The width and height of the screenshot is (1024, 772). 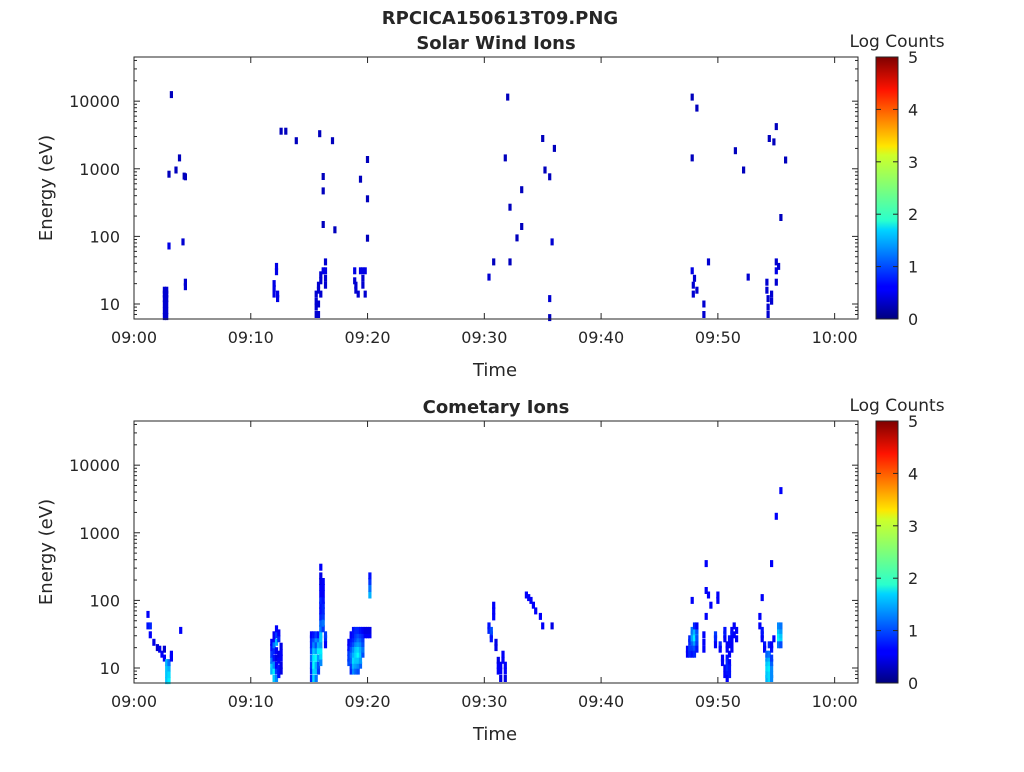 I want to click on panel1-x-tick-label: 09:10, so click(x=251, y=337).